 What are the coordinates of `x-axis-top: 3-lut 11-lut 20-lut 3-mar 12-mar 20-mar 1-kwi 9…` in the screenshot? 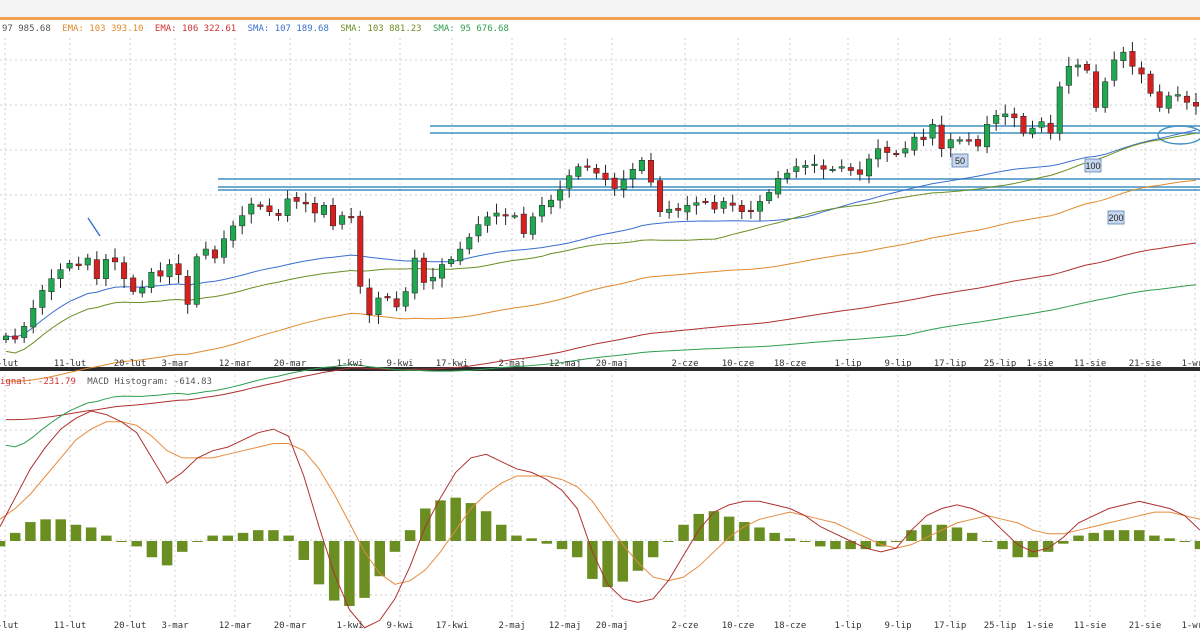 It's located at (600, 364).